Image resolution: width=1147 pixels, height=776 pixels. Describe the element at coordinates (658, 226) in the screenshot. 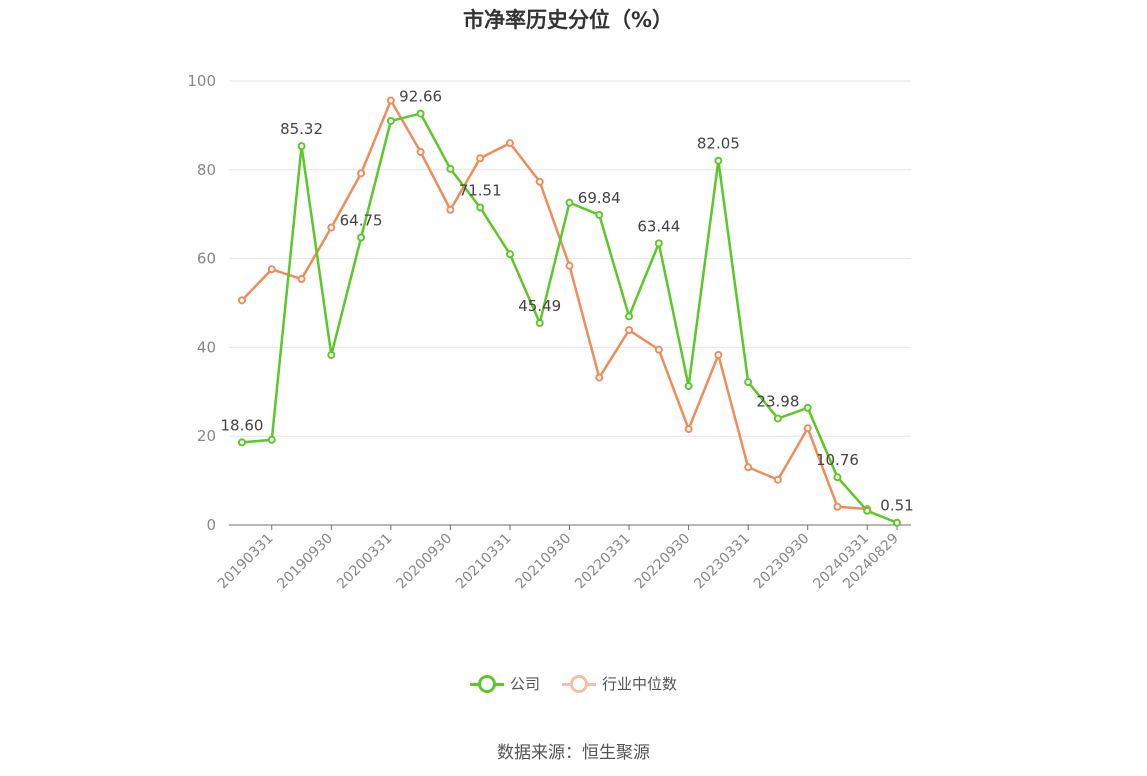

I see `data-label: 63.44` at that location.